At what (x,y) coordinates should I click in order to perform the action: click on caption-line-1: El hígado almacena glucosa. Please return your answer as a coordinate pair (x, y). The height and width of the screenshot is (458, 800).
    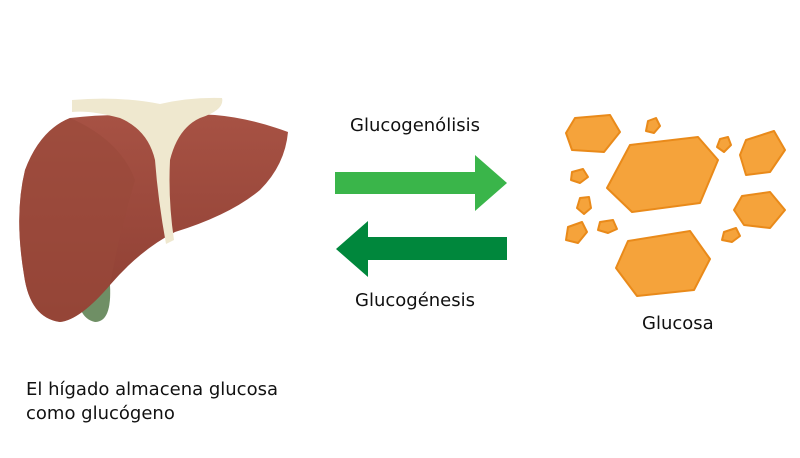
    Looking at the image, I should click on (152, 389).